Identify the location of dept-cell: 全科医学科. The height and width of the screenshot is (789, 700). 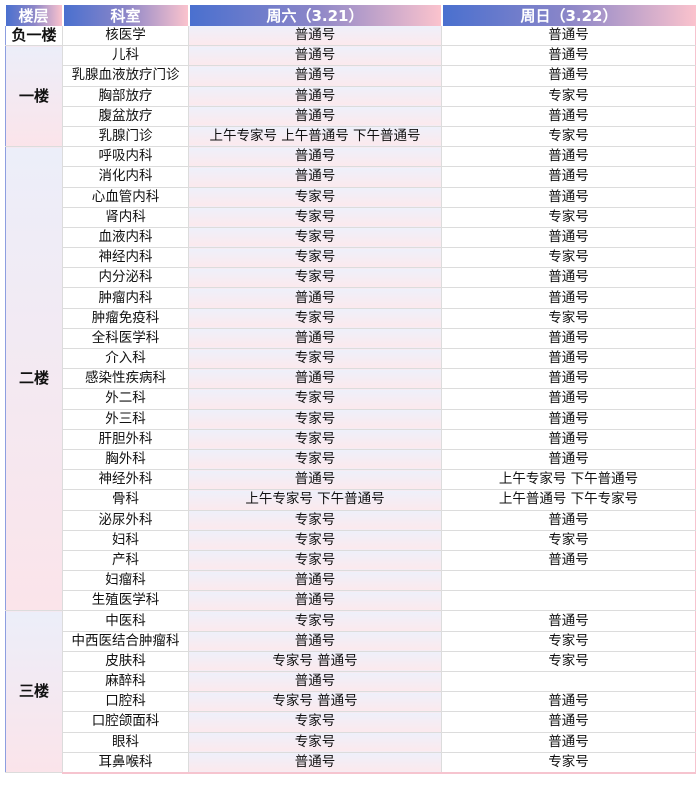
(125, 339).